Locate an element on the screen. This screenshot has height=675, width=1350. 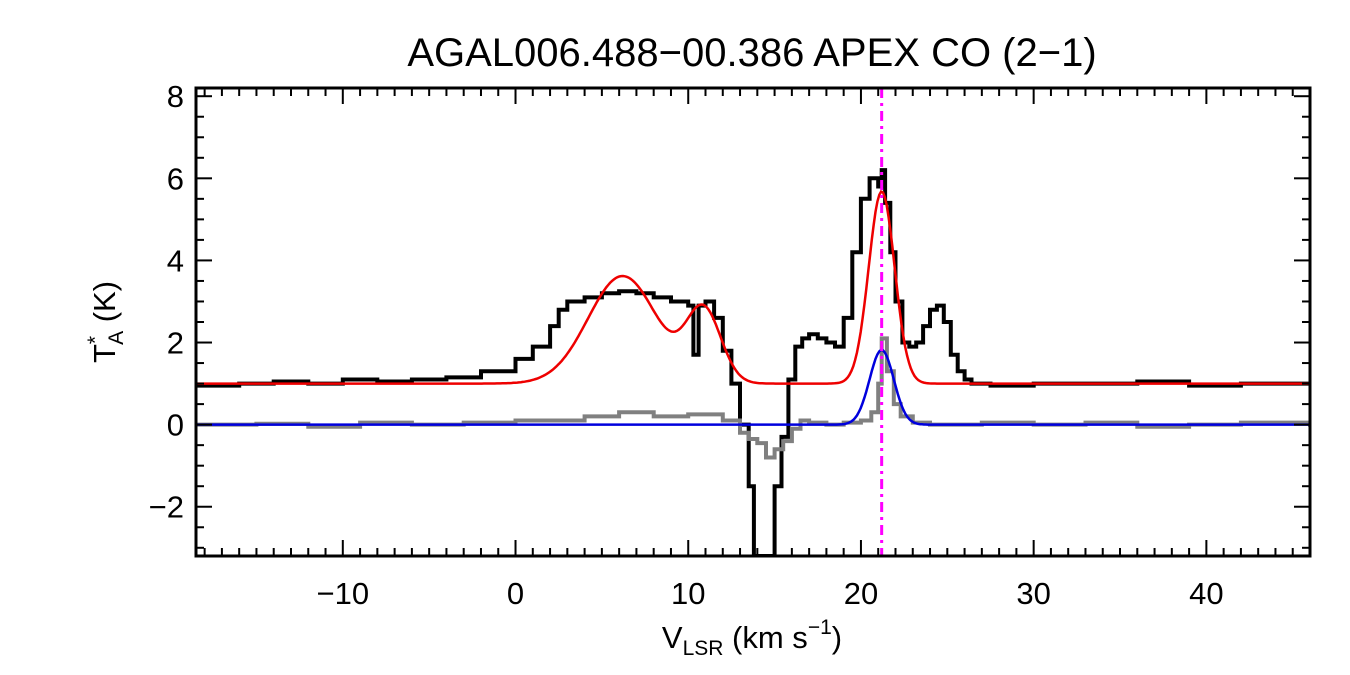
y-tick-labels: −2 0 2 4 6 8 is located at coordinates (166, 302).